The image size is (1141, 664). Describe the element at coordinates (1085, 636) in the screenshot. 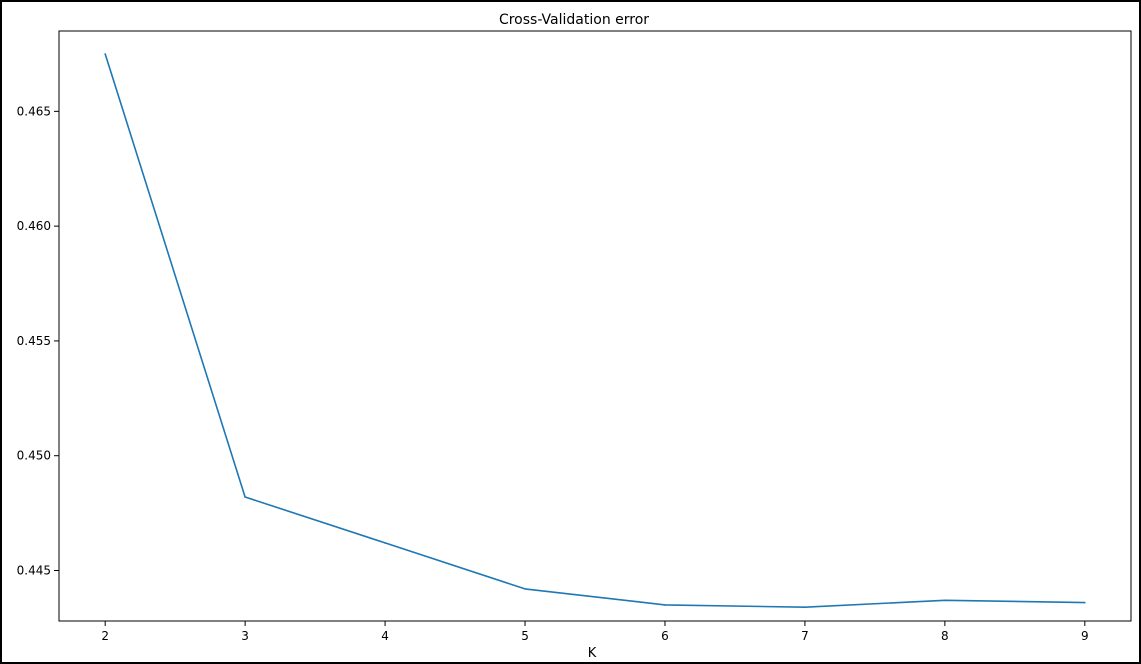

I see `x-tick-label: 9` at that location.